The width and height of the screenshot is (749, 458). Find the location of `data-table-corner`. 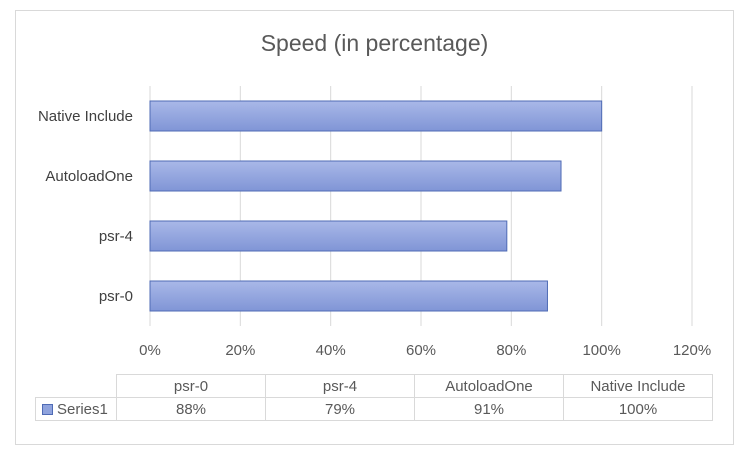

data-table-corner is located at coordinates (76, 386).